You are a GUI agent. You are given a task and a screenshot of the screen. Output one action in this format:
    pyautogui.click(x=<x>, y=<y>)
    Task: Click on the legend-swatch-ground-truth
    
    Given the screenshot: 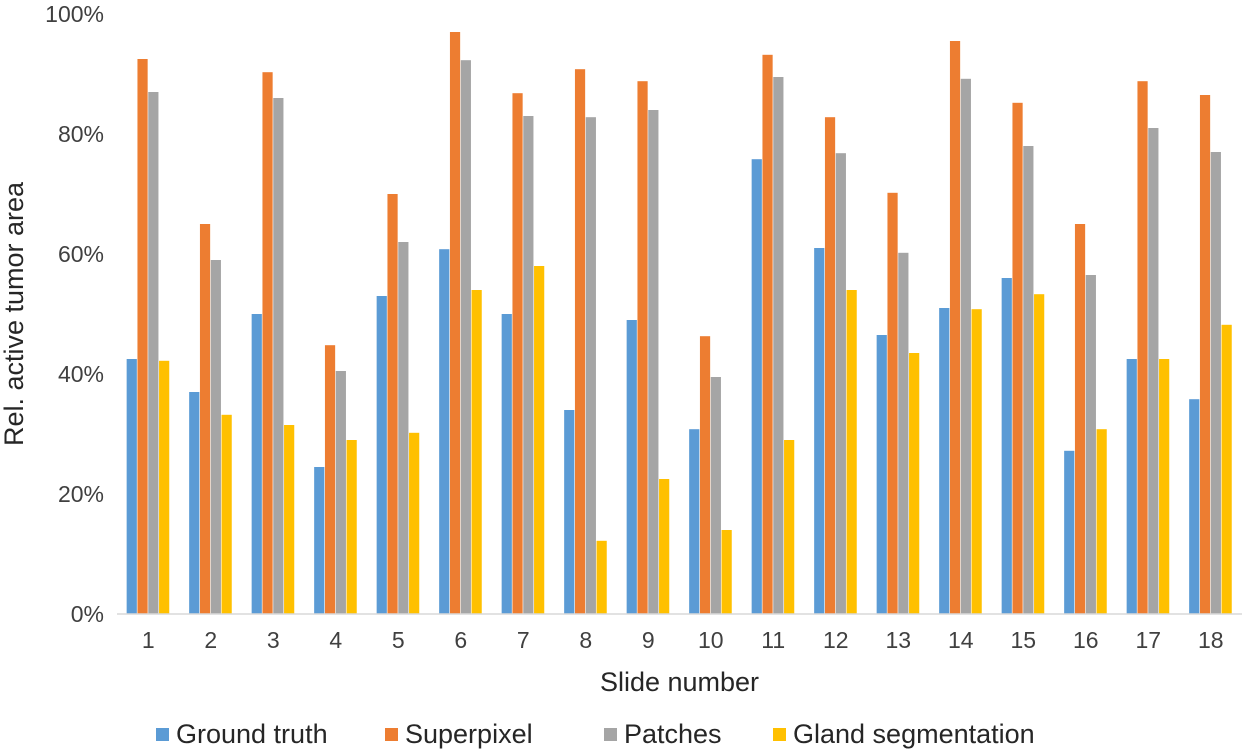 What is the action you would take?
    pyautogui.click(x=162, y=734)
    